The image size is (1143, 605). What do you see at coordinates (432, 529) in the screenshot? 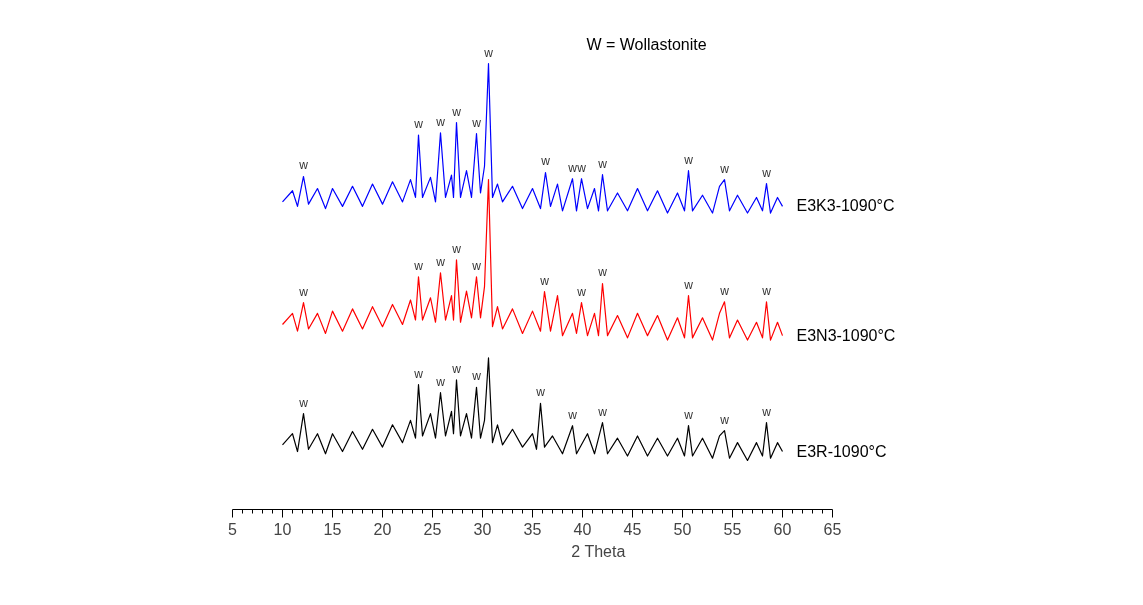
I see `x-tick-label: 25` at bounding box center [432, 529].